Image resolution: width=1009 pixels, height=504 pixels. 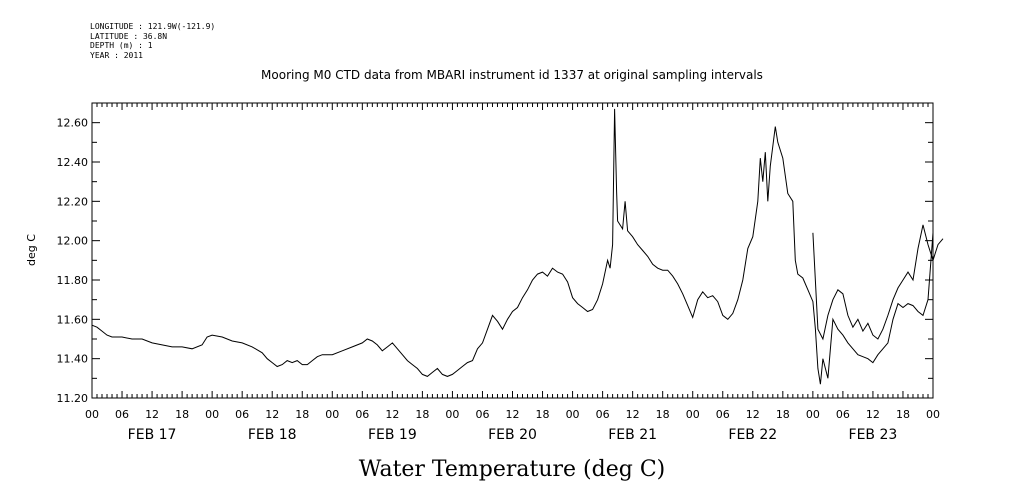 What do you see at coordinates (73, 241) in the screenshot?
I see `y-tick-label: 12.00` at bounding box center [73, 241].